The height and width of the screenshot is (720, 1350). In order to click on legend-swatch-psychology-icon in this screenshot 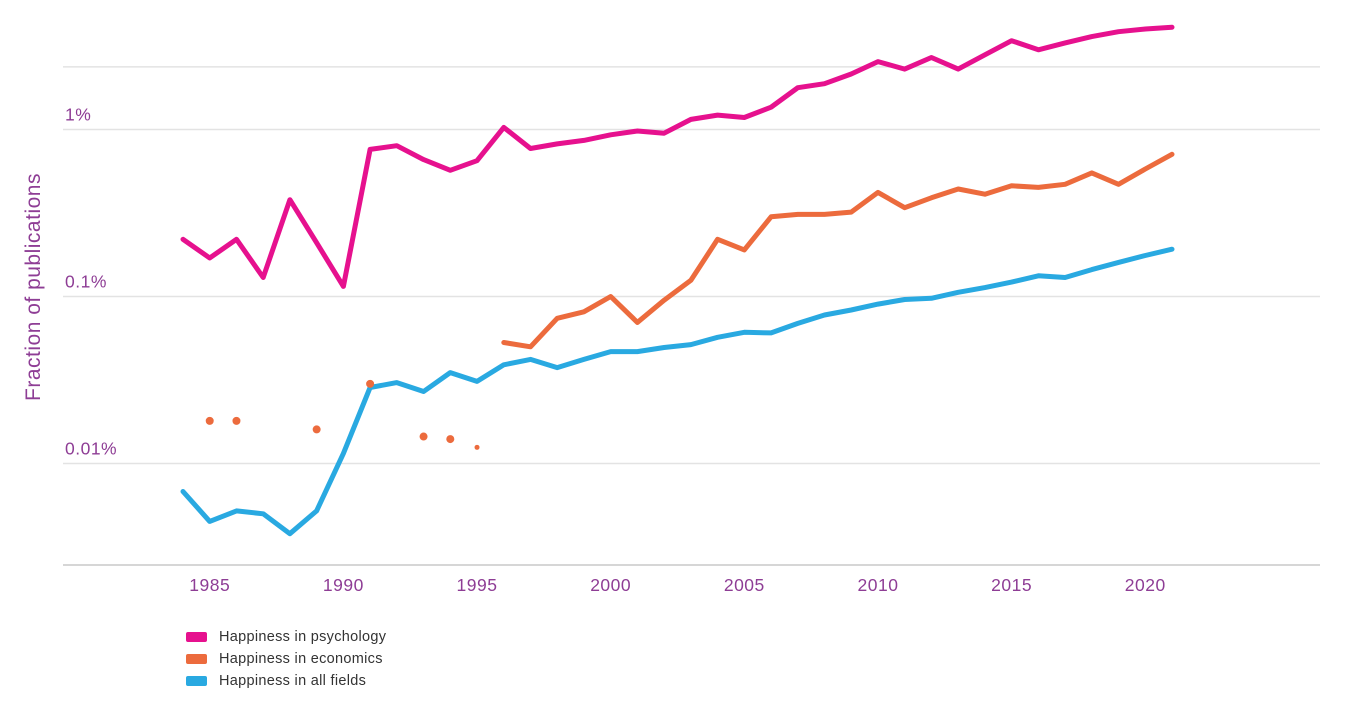, I will do `click(196, 637)`.